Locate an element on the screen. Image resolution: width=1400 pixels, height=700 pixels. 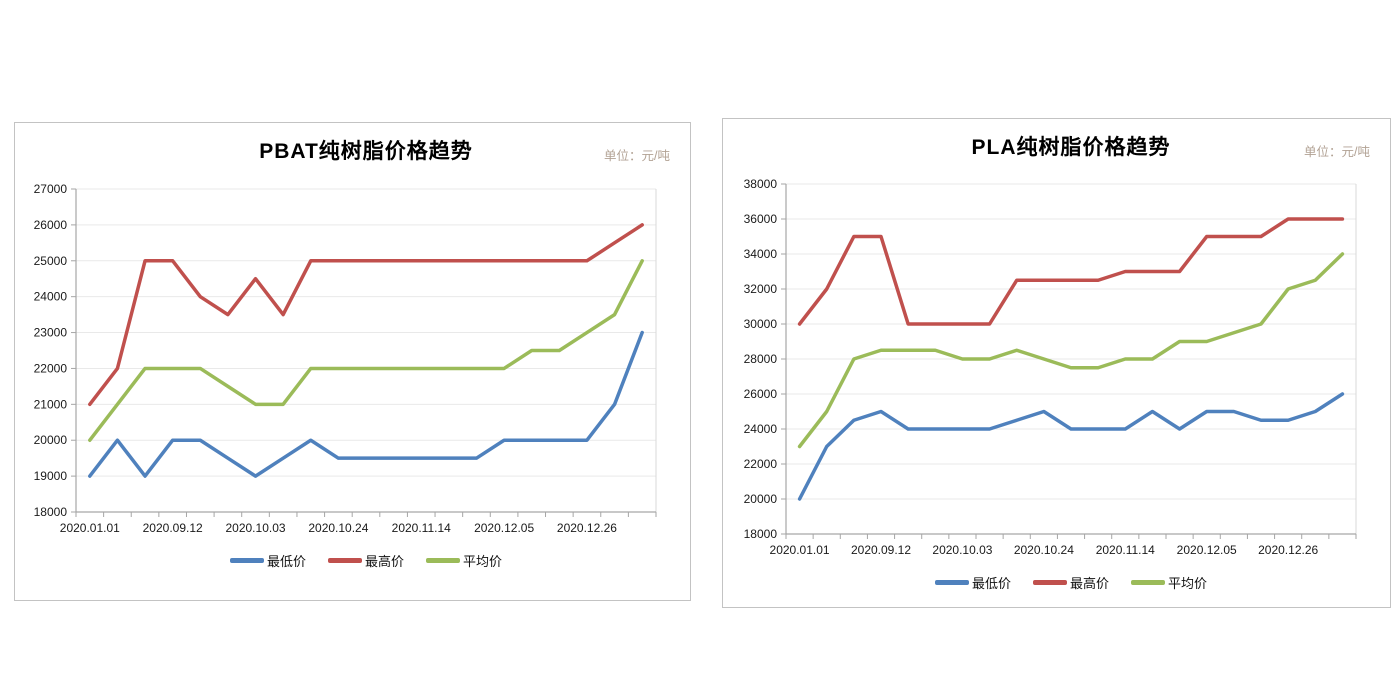
svg-text: 32000 is located at coordinates (761, 289).